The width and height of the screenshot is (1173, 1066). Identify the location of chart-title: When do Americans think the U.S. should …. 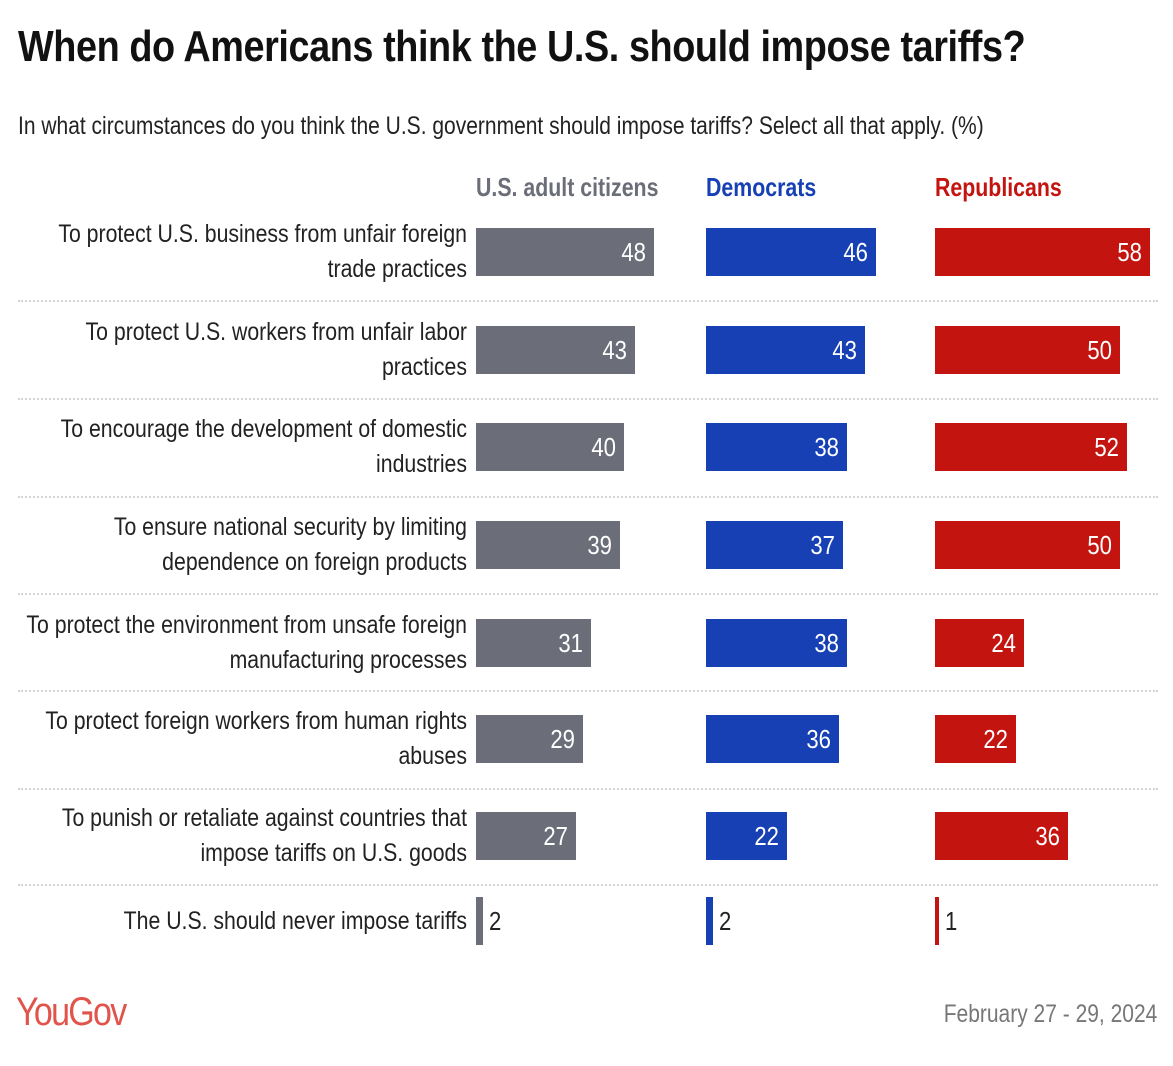
(522, 46).